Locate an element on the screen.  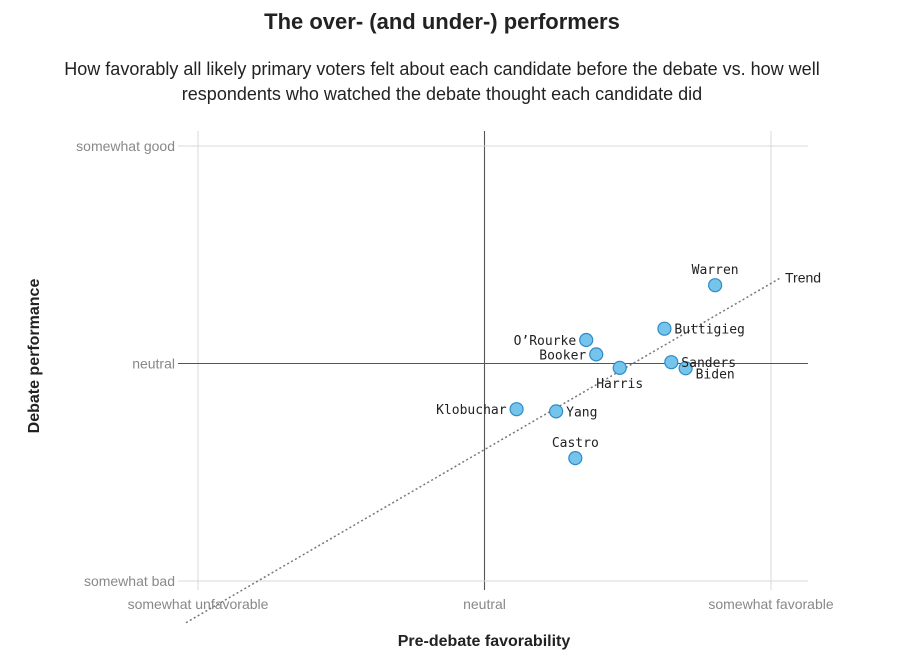
y-axis-title: Debate performance is located at coordinates (34, 356).